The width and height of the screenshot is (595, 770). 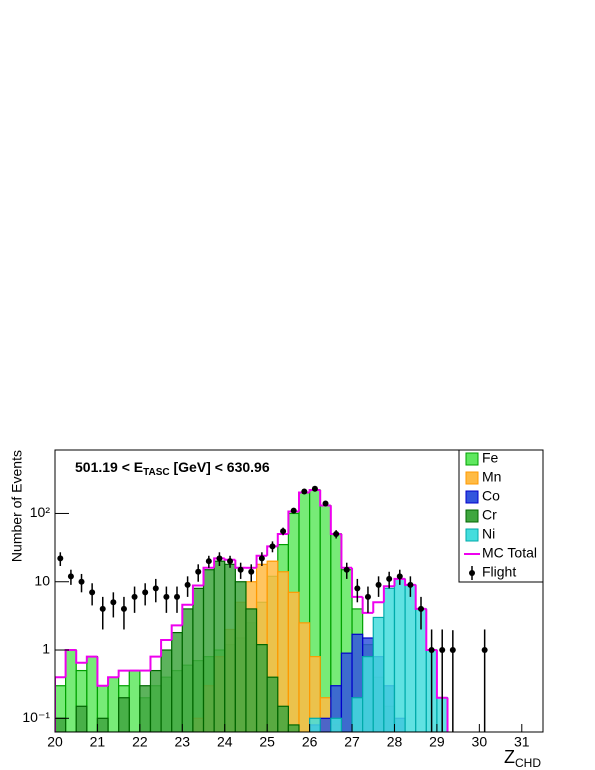 I want to click on x-title-main: Z, so click(x=509, y=757).